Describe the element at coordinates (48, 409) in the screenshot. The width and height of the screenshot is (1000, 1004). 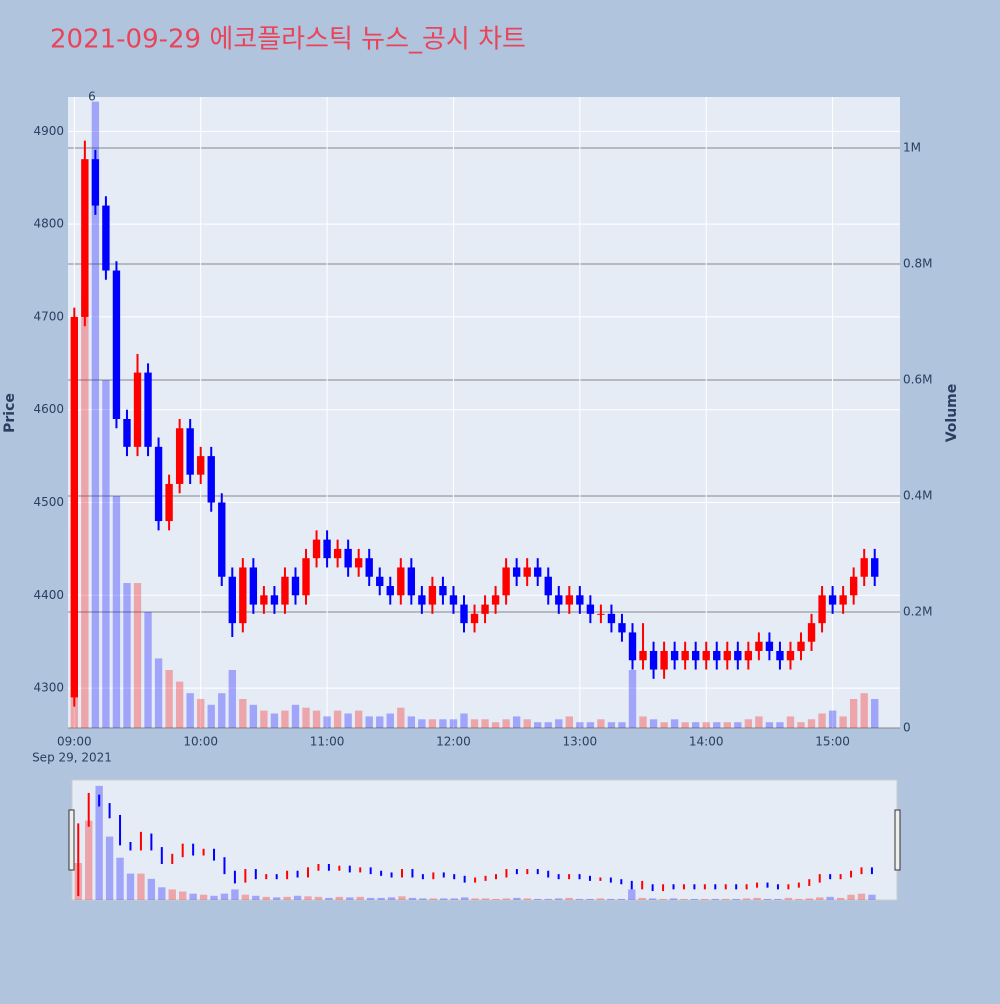
I see `y-tick-label: 4600` at that location.